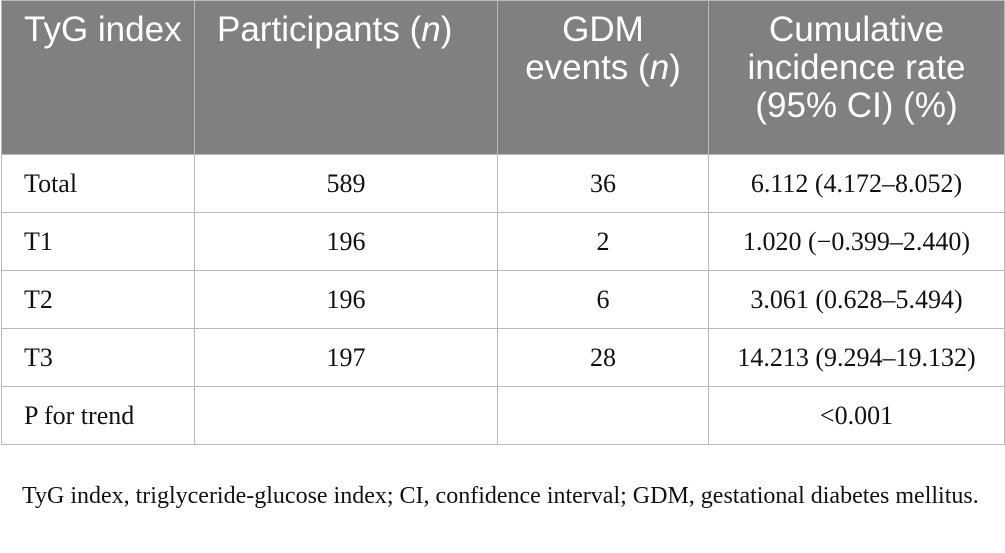  What do you see at coordinates (603, 183) in the screenshot?
I see `row-events: 36` at bounding box center [603, 183].